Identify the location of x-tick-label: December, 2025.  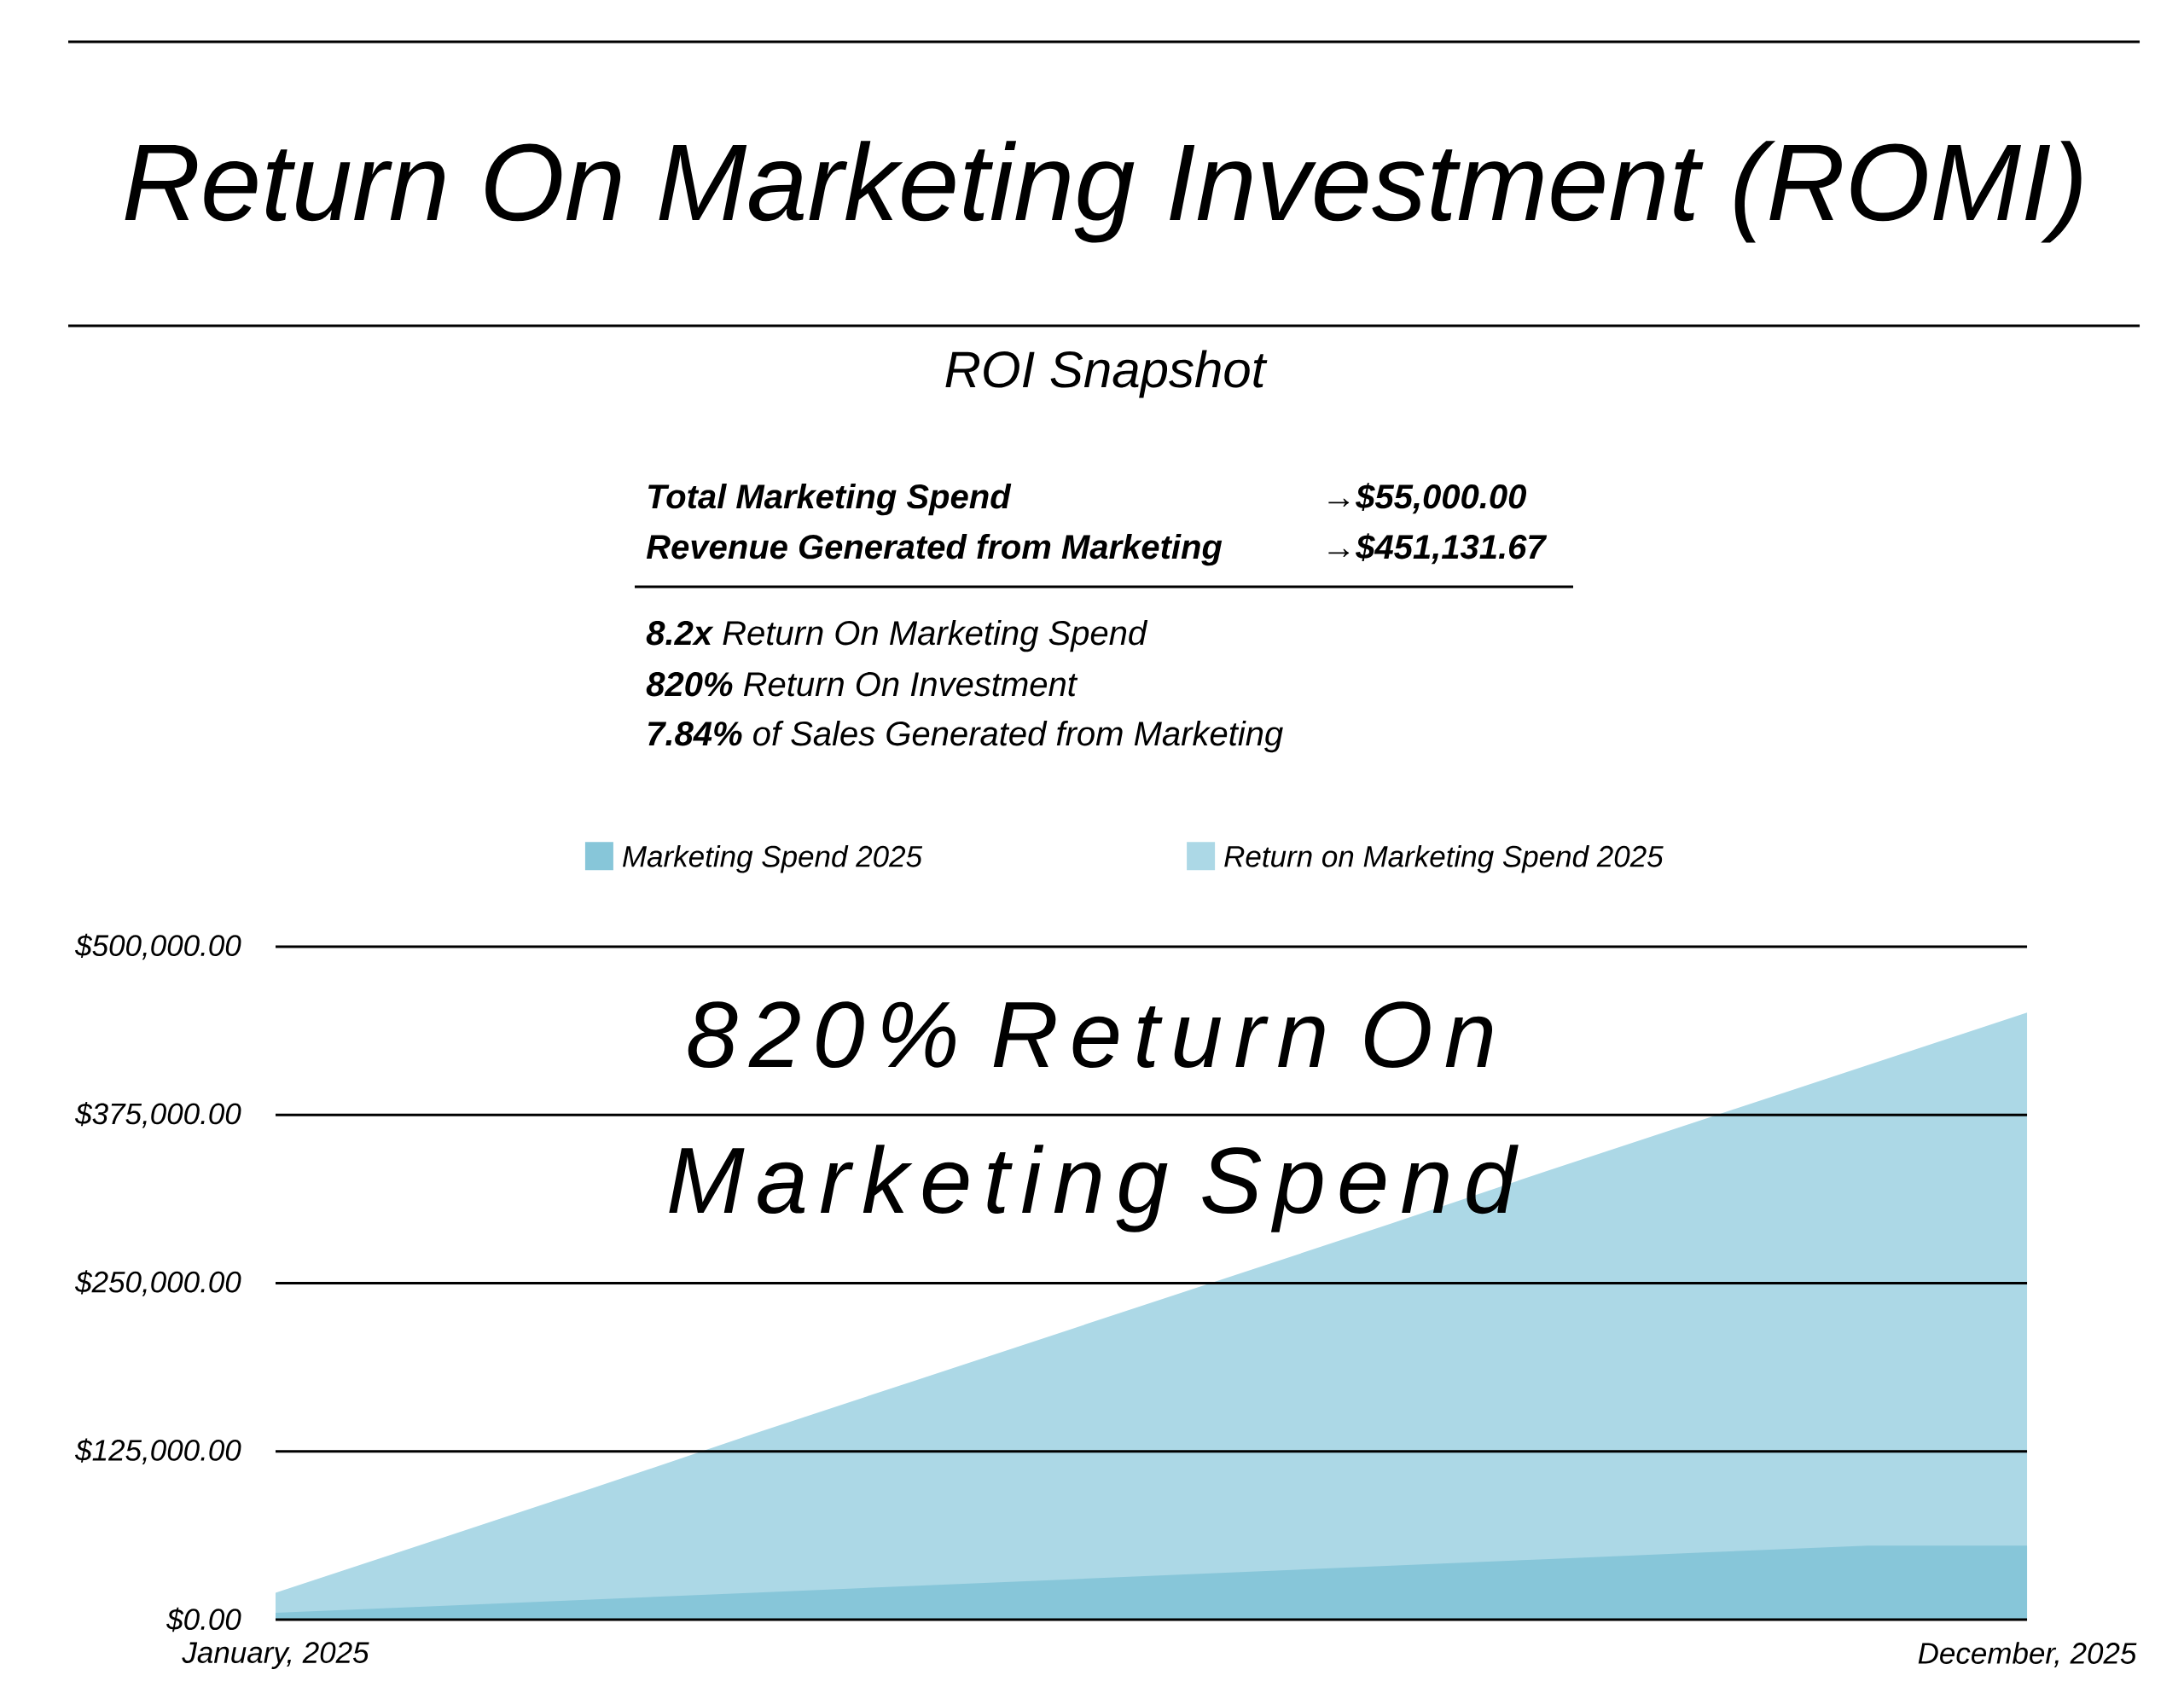
(2028, 1655).